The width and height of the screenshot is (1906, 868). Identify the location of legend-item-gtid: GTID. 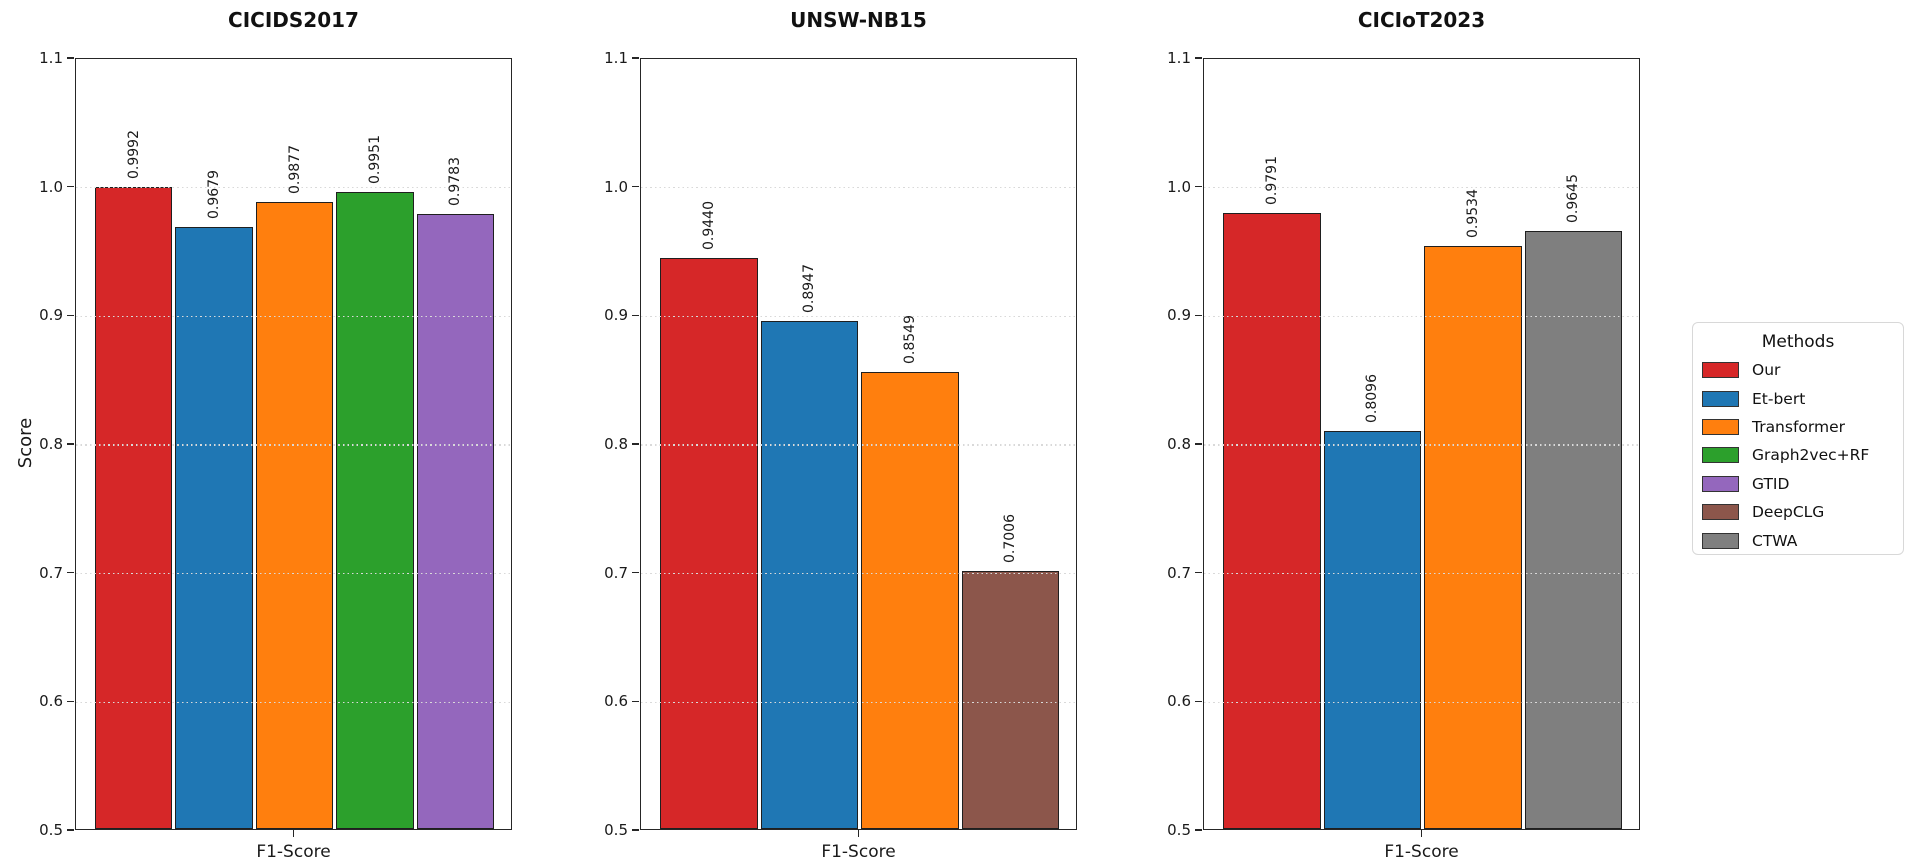
(1798, 484).